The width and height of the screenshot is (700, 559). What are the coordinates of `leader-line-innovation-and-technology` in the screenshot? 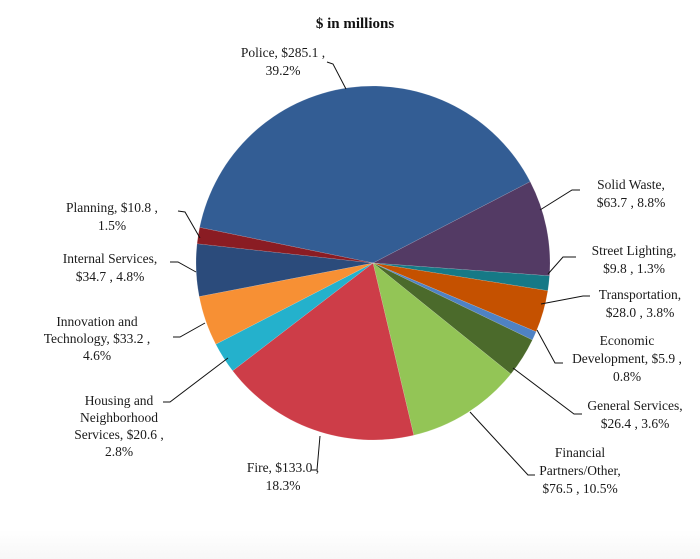 It's located at (189, 330).